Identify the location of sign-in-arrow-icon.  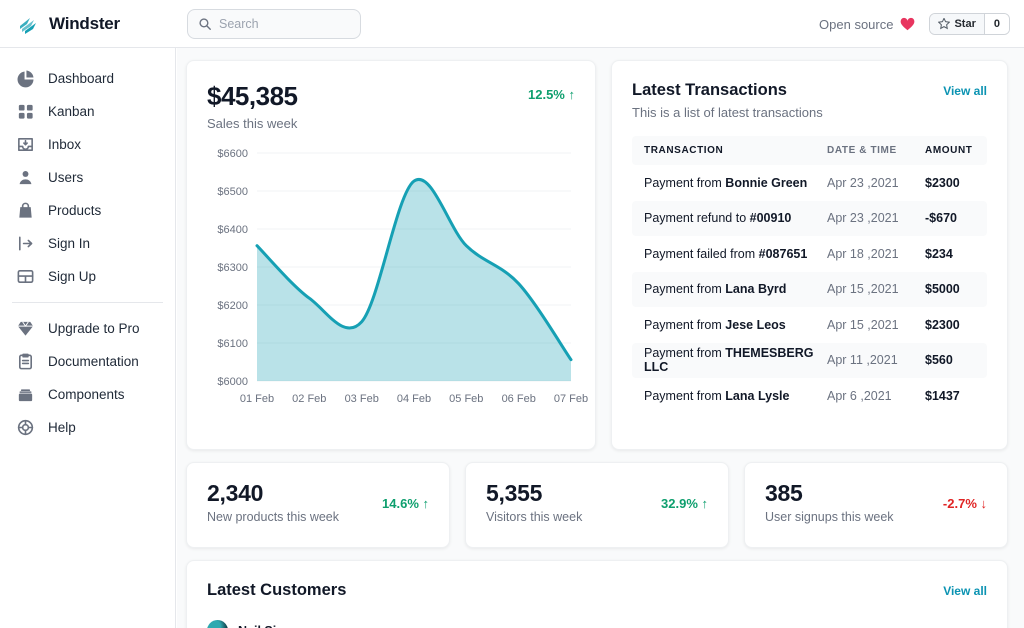
(25, 243).